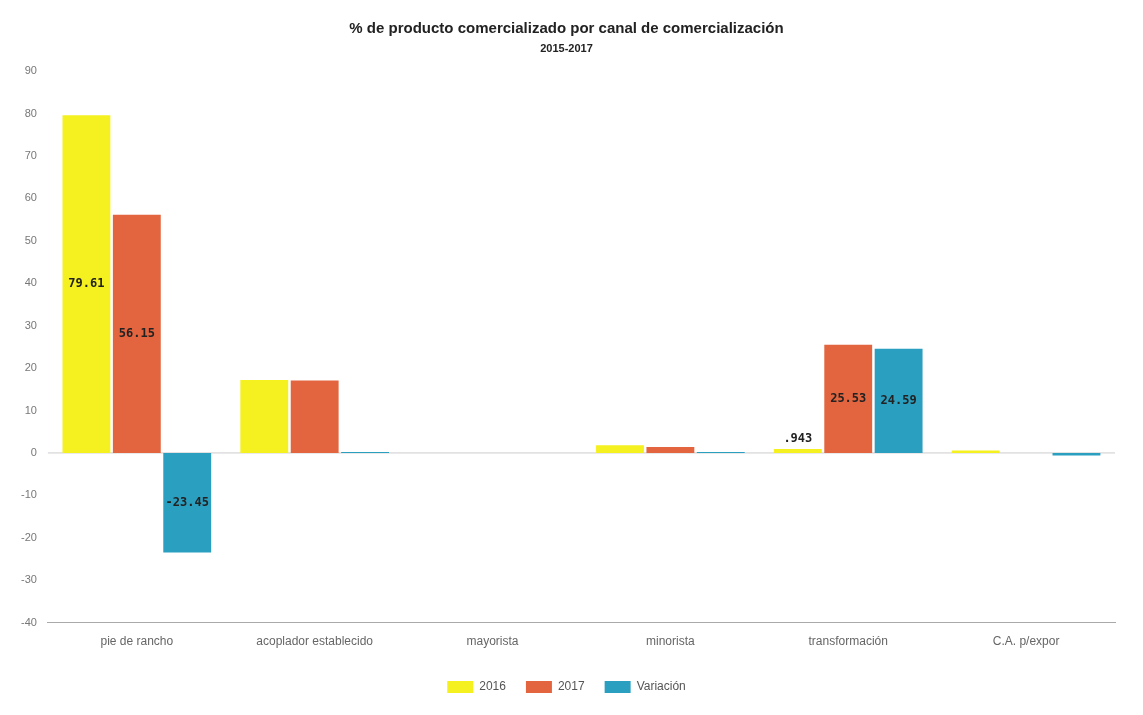 This screenshot has height=715, width=1143. What do you see at coordinates (30, 70) in the screenshot?
I see `y-tick-label: 90` at bounding box center [30, 70].